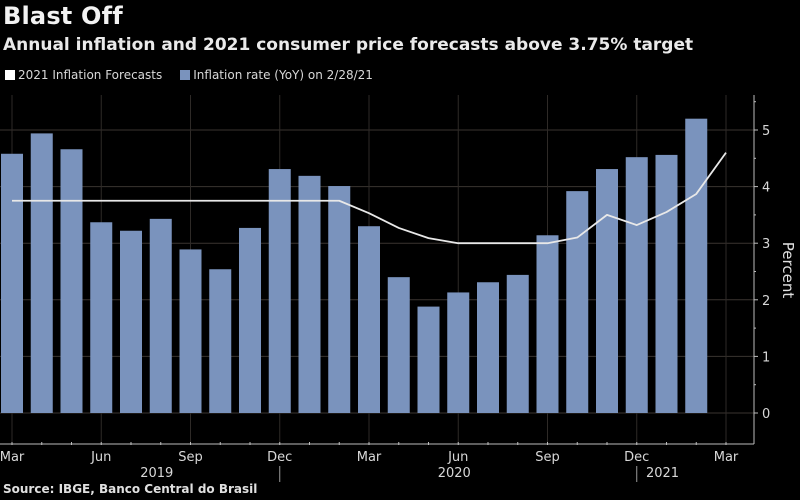  I want to click on legend-item-inflation: Inflation rate (YoY) on 2/28/21, so click(276, 75).